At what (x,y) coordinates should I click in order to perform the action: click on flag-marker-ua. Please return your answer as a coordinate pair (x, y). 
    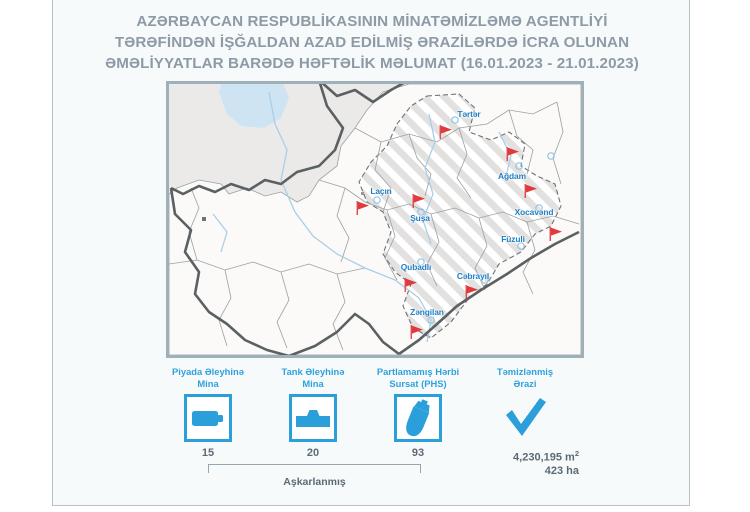
    Looking at the image, I should click on (419, 201).